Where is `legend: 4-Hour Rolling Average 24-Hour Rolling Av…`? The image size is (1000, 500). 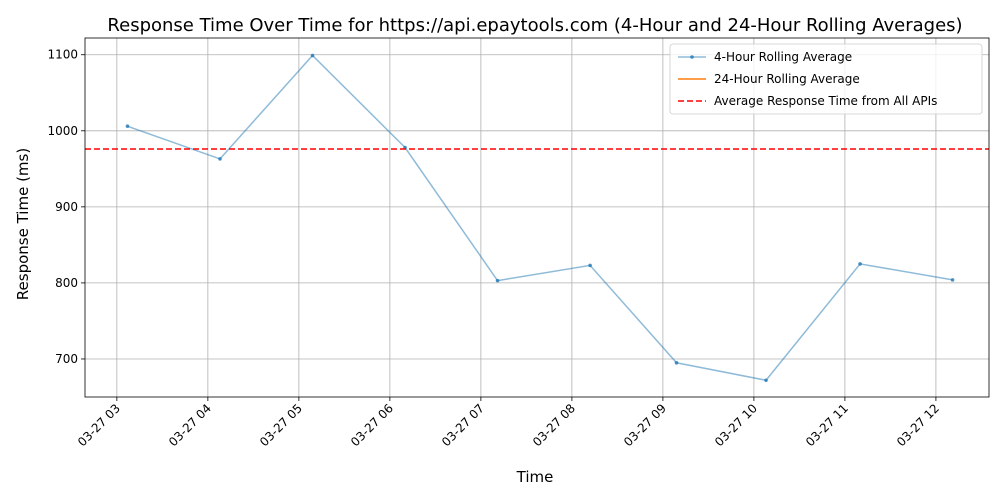
legend: 4-Hour Rolling Average 24-Hour Rolling Av… is located at coordinates (826, 79).